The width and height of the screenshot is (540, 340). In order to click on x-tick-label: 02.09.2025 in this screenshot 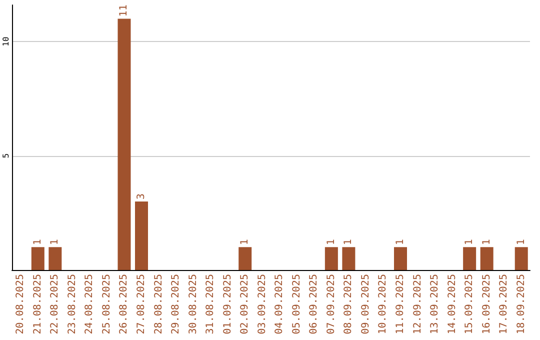, I will do `click(245, 304)`.